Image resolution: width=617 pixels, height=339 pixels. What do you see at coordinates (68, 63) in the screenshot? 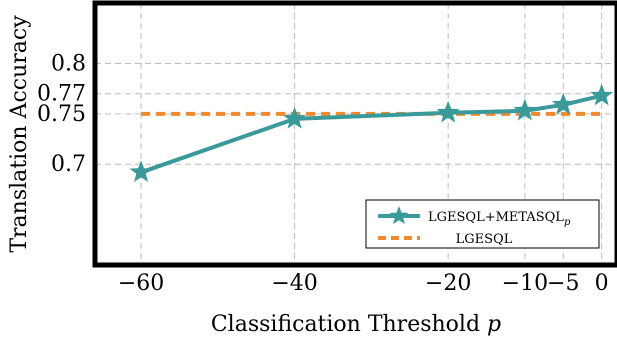
I see `y-tick-label-3: 0.8` at bounding box center [68, 63].